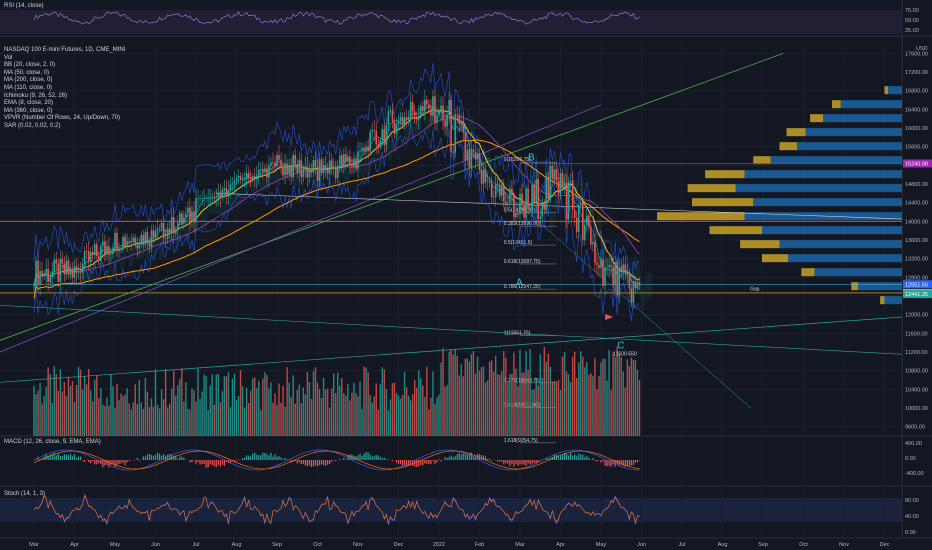  What do you see at coordinates (917, 284) in the screenshot?
I see `price-badge: 12651.50` at bounding box center [917, 284].